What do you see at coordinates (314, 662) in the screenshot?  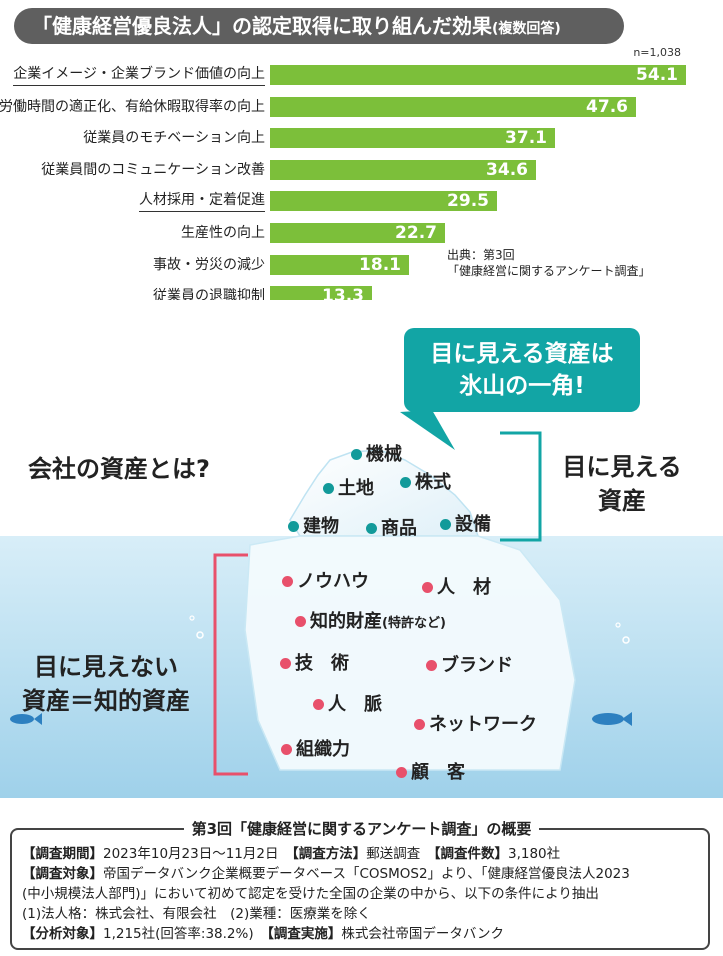 I see `asset-technology: 技 術` at bounding box center [314, 662].